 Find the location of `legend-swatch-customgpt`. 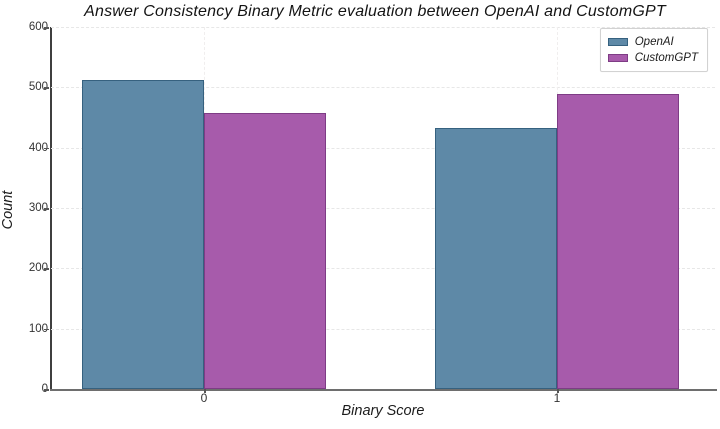

legend-swatch-customgpt is located at coordinates (617, 58).